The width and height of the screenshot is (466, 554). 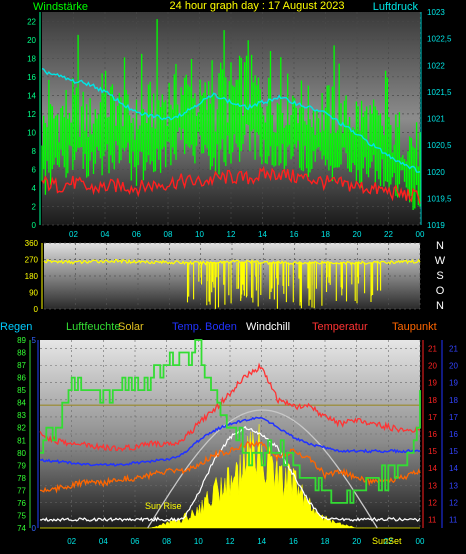 I want to click on left-ticks: 360 270 180 90 0, so click(x=32, y=276).